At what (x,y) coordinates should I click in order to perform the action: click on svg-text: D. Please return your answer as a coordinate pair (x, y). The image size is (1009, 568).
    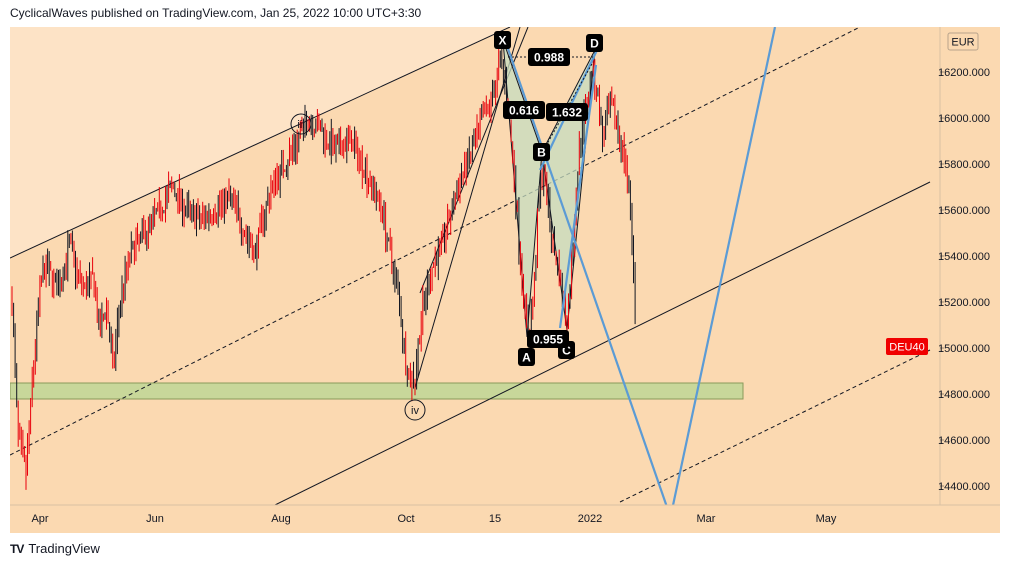
    Looking at the image, I should click on (594, 44).